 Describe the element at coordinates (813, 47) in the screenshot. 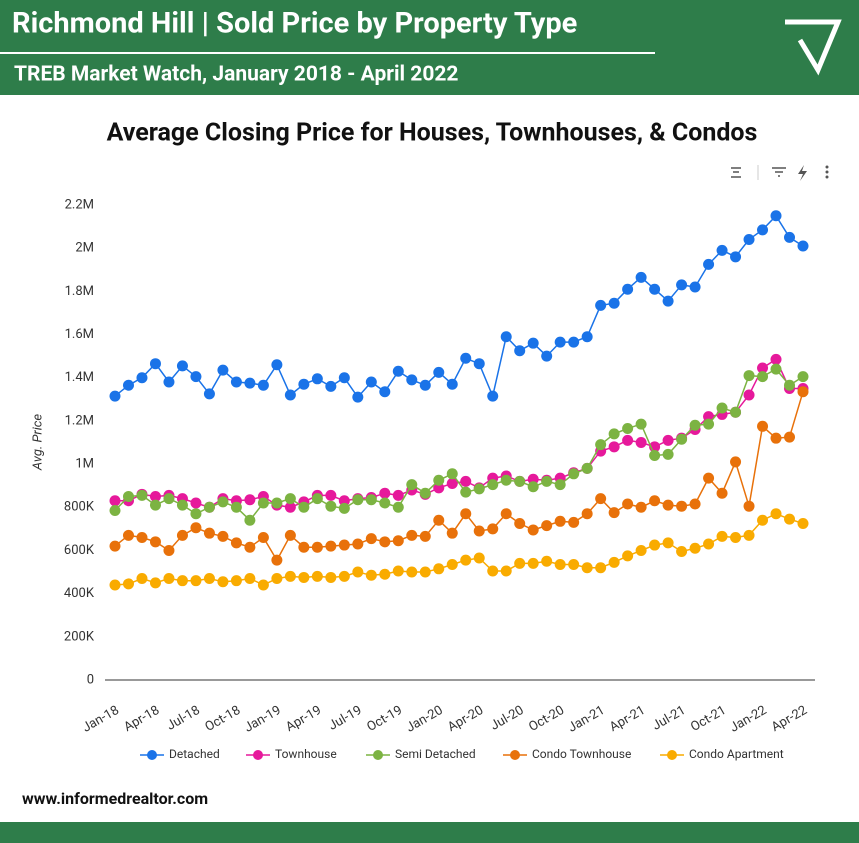

I see `logo` at that location.